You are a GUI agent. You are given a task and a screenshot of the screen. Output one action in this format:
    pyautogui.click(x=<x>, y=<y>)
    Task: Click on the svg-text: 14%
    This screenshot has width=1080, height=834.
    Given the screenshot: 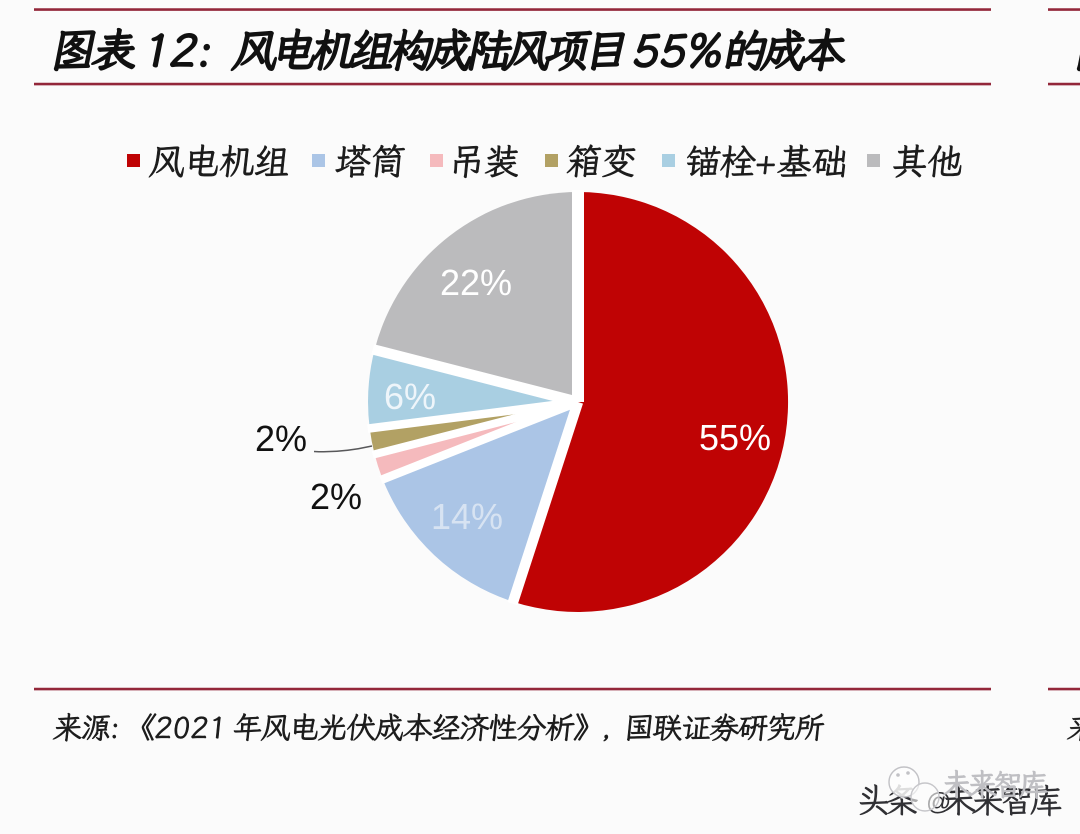 What is the action you would take?
    pyautogui.click(x=467, y=516)
    